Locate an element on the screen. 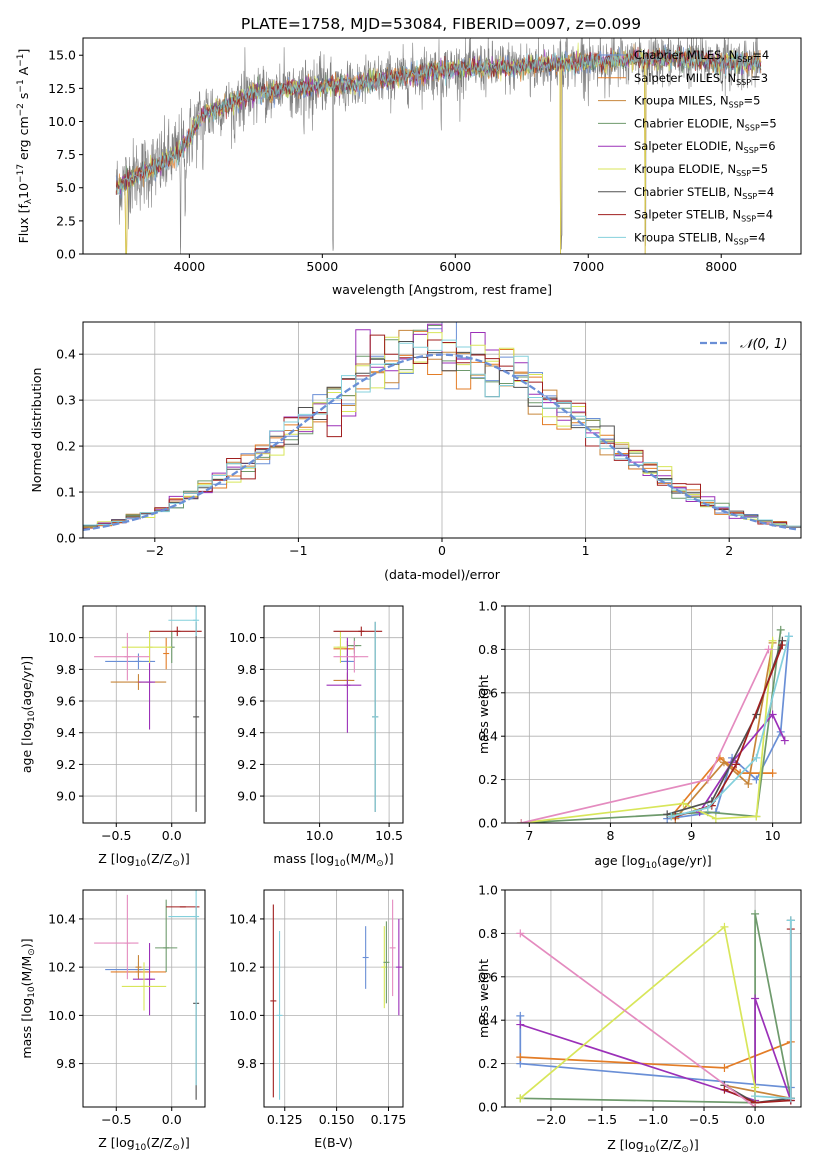 This screenshot has width=819, height=1170. y-label-part: −17 is located at coordinates (21, 173).